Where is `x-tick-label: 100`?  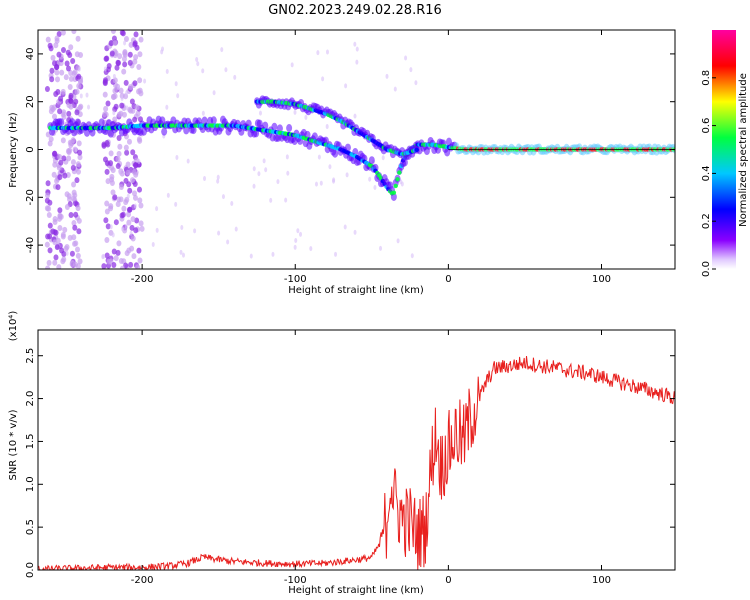 x-tick-label: 100 is located at coordinates (601, 580).